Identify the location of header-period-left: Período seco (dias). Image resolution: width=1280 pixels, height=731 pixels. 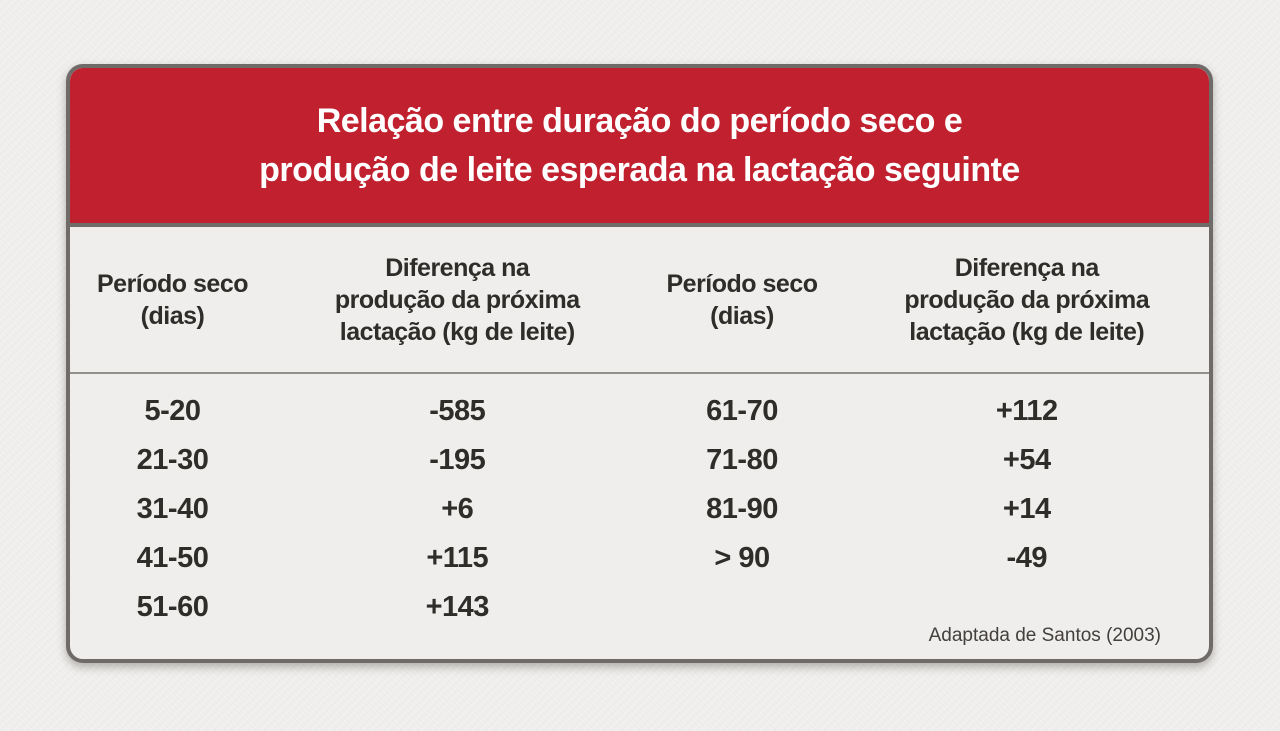
(173, 299).